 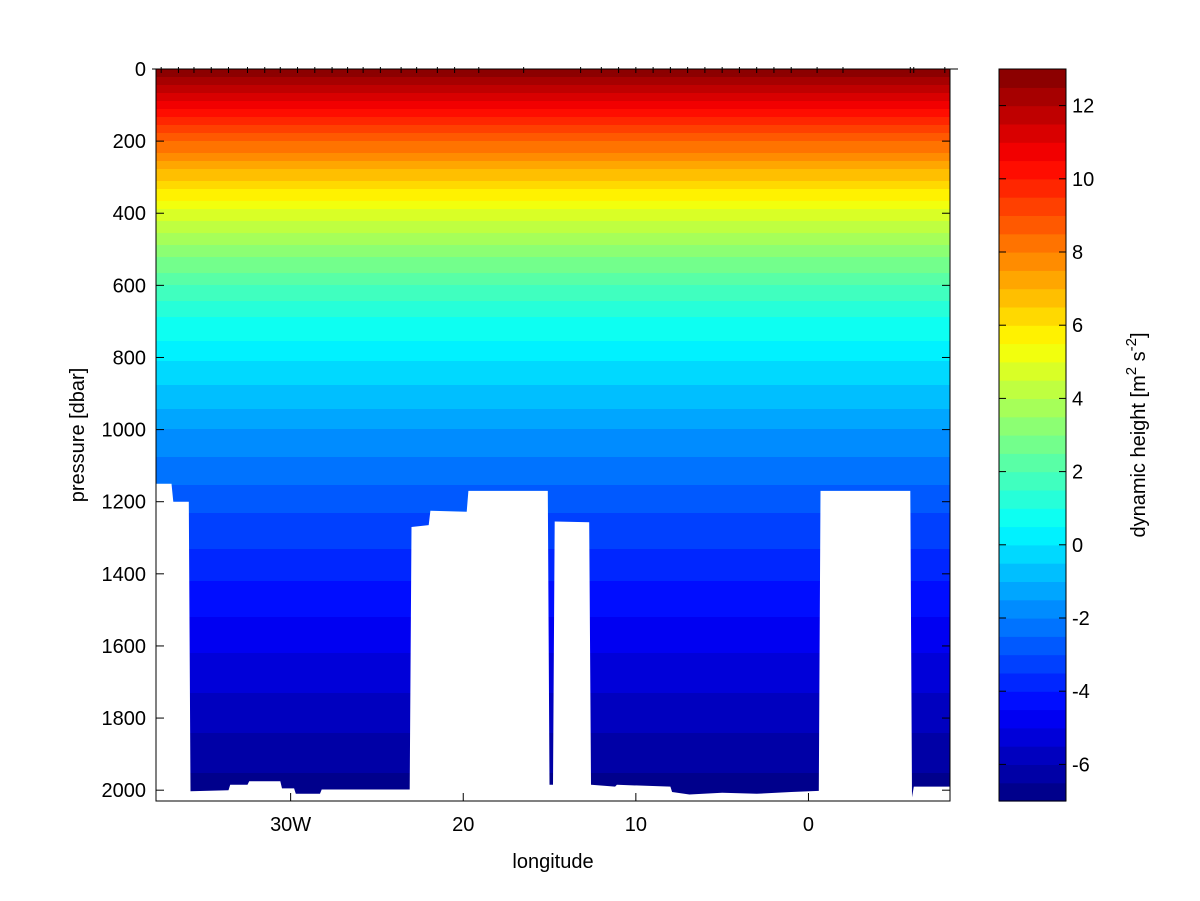 I want to click on colorbar-tick-label: 4, so click(x=1077, y=399).